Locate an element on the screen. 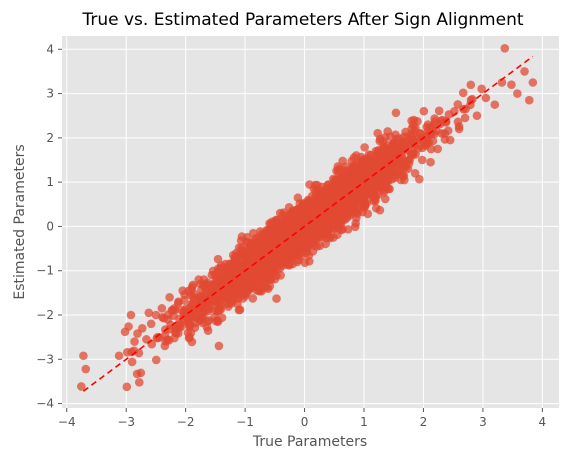  y-tick-label: 3 is located at coordinates (50, 94).